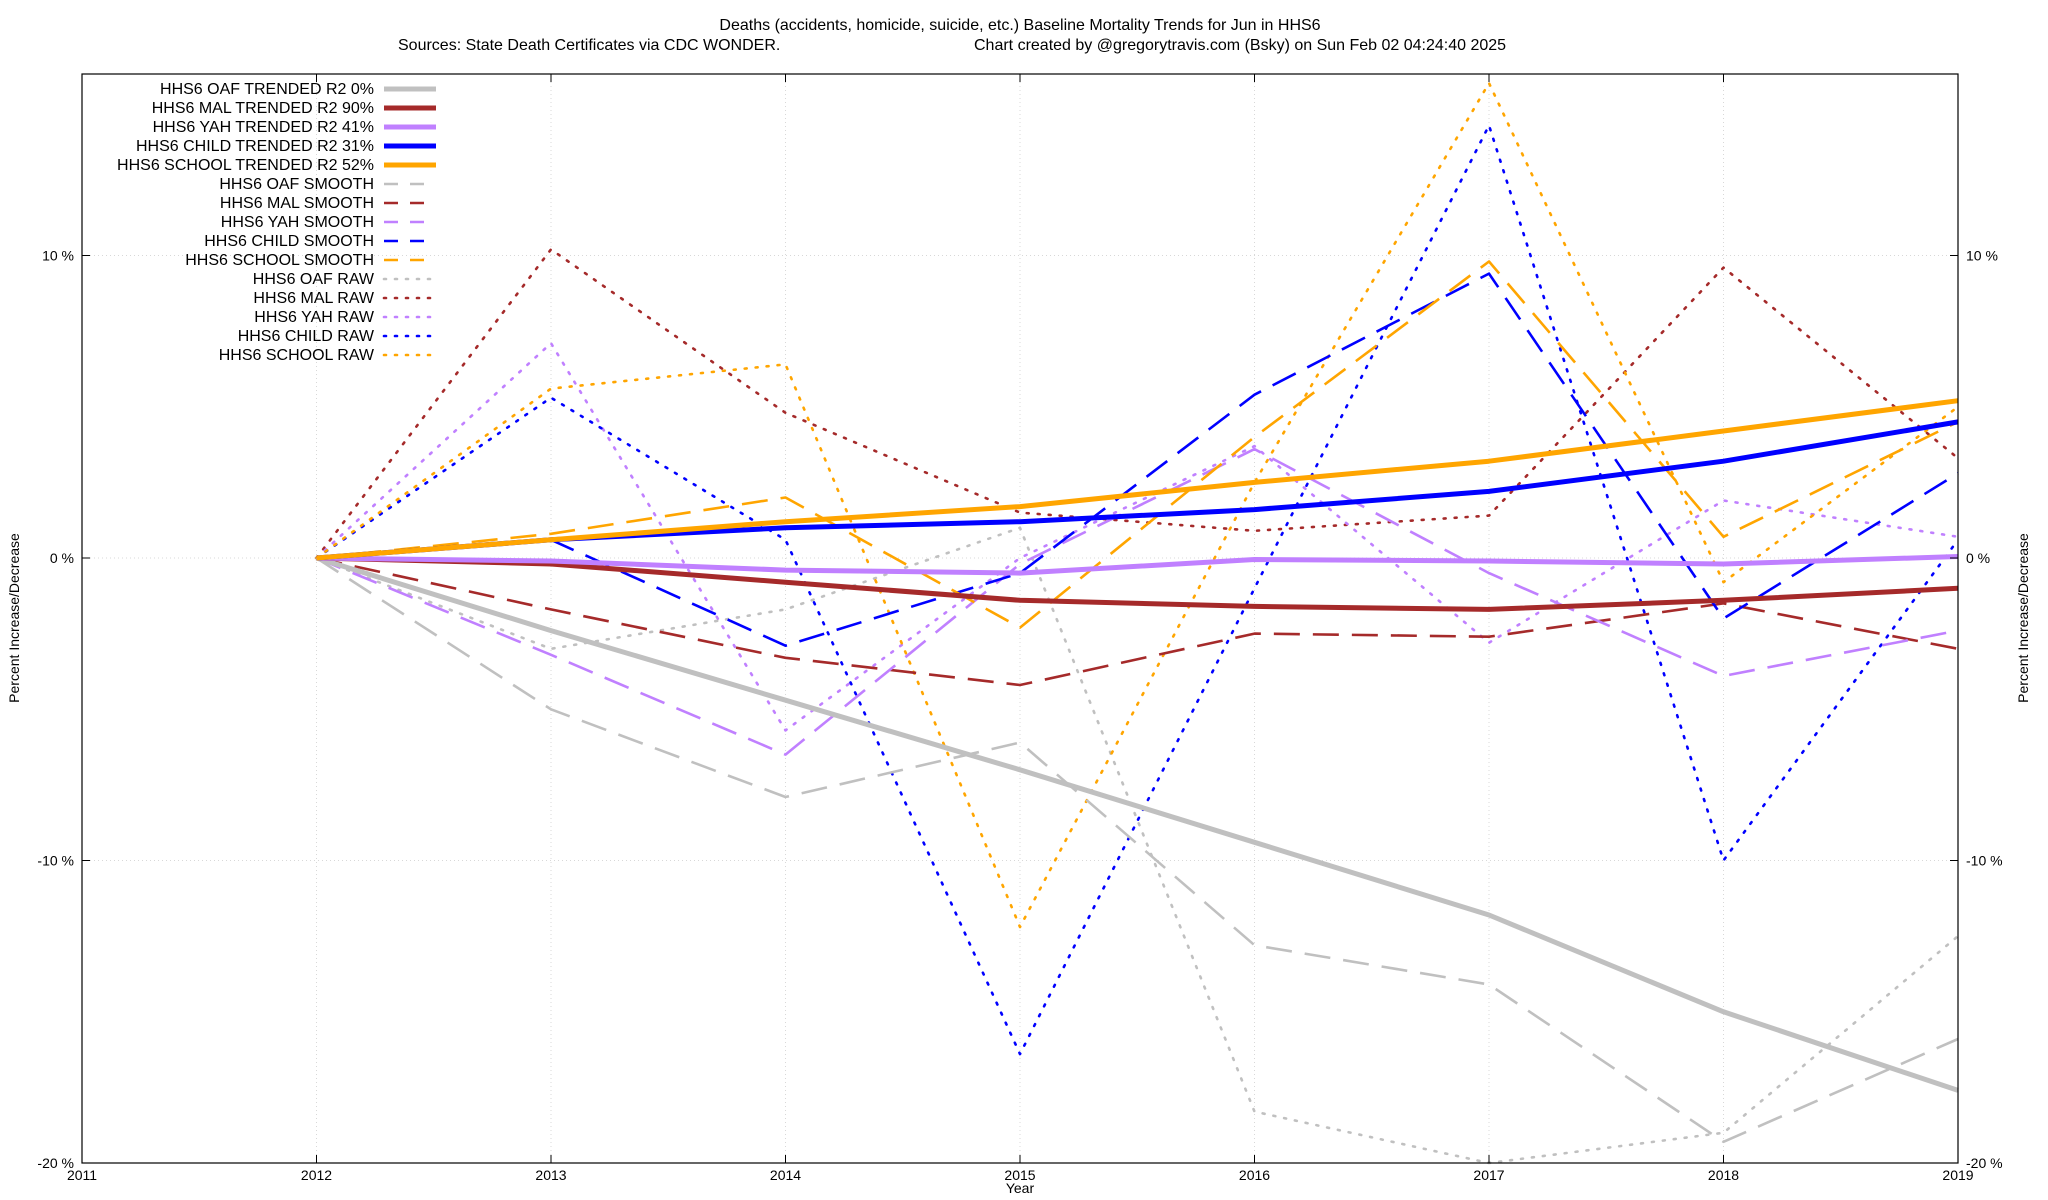 Image resolution: width=2048 pixels, height=1200 pixels. What do you see at coordinates (14, 618) in the screenshot?
I see `y-axis-label-left: Percent Increase/Decrease` at bounding box center [14, 618].